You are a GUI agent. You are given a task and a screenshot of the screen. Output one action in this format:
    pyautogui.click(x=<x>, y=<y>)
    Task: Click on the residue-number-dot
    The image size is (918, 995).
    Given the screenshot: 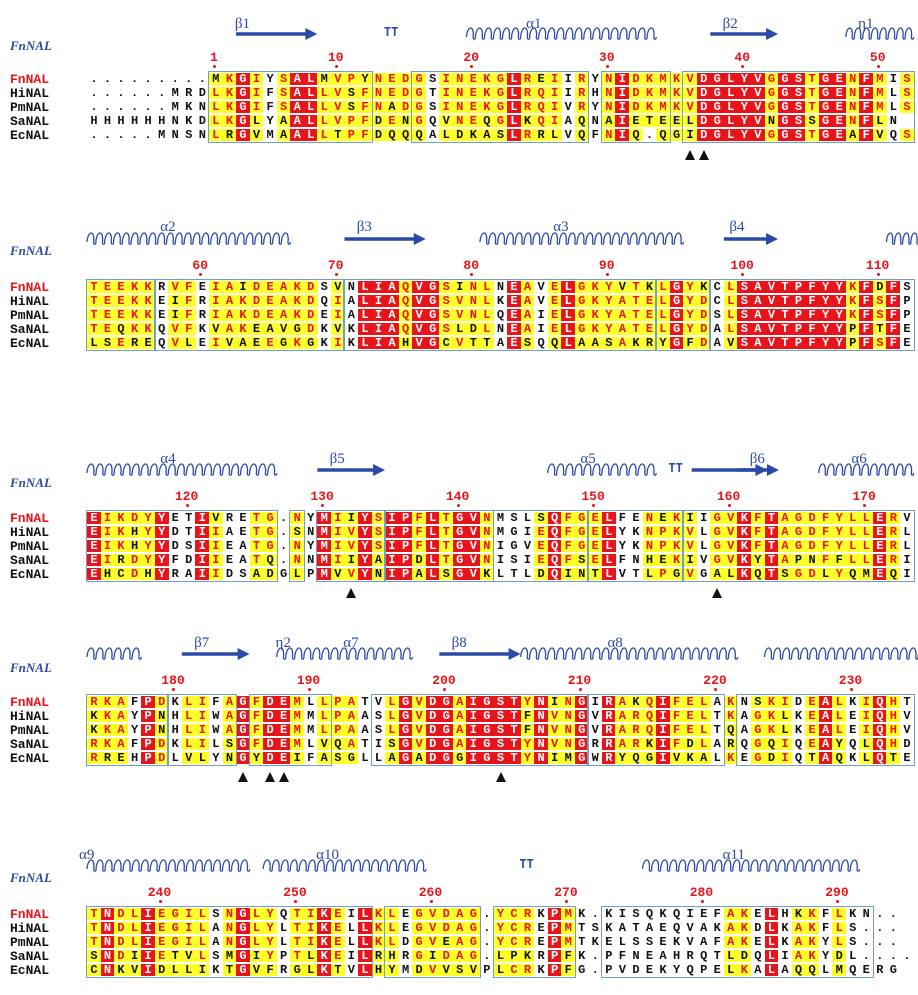 What is the action you would take?
    pyautogui.click(x=594, y=505)
    